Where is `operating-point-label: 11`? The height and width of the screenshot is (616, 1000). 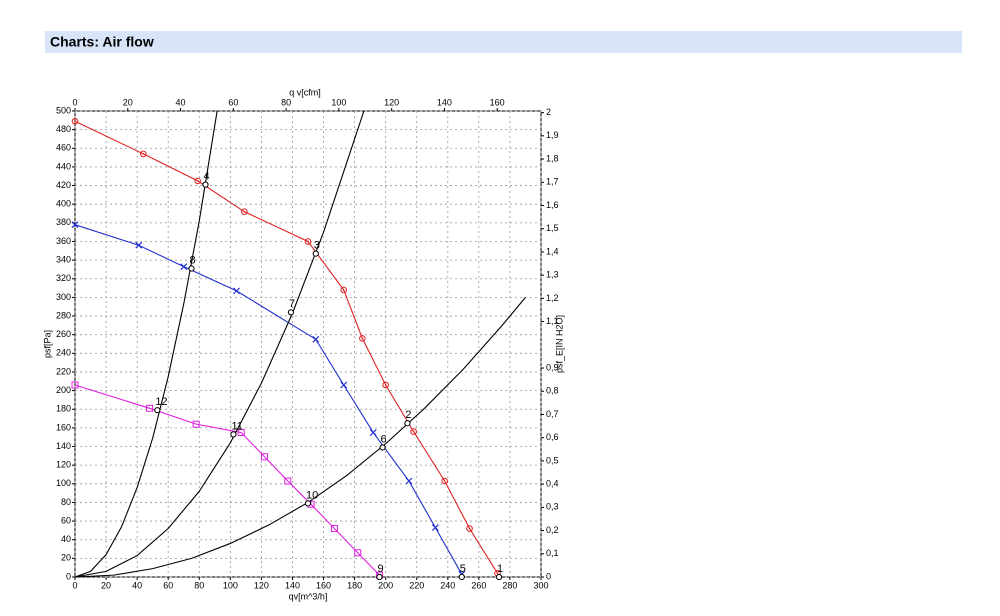
operating-point-label: 11 is located at coordinates (236, 426).